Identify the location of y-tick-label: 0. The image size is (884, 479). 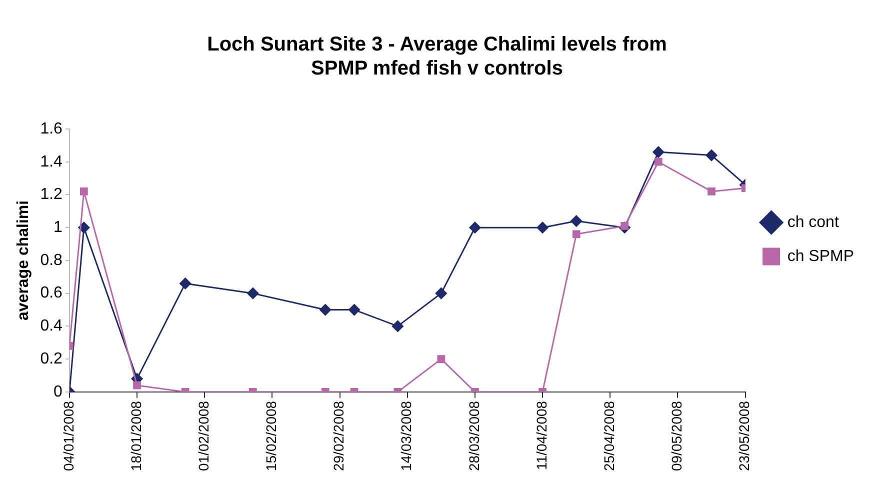
(58, 391).